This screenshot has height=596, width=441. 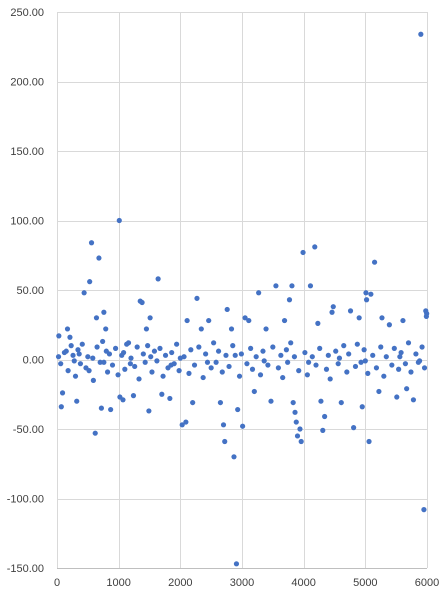 What do you see at coordinates (303, 583) in the screenshot?
I see `x-tick-label: 4000` at bounding box center [303, 583].